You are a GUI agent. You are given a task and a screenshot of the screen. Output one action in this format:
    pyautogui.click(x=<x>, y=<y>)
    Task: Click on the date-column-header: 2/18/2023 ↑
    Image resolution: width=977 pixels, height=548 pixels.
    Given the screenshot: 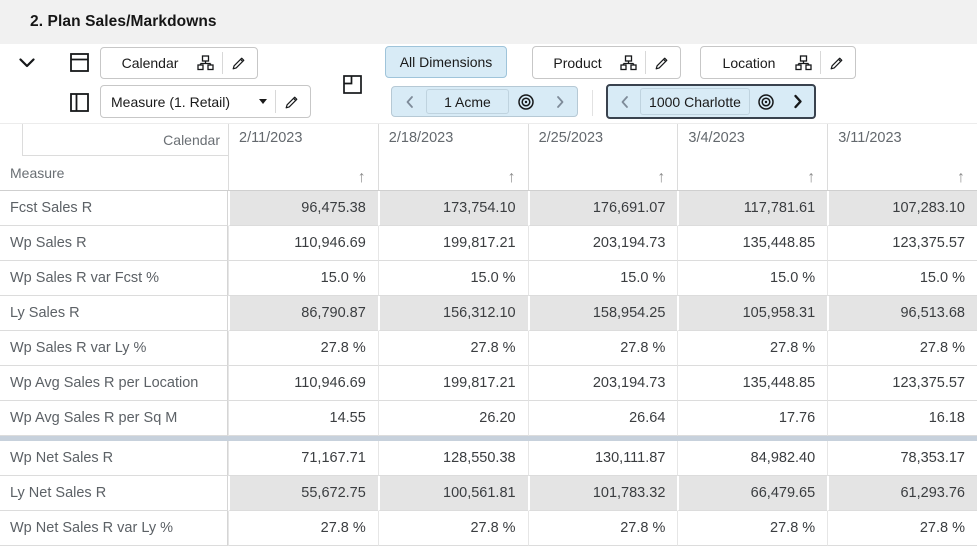 What is the action you would take?
    pyautogui.click(x=452, y=157)
    